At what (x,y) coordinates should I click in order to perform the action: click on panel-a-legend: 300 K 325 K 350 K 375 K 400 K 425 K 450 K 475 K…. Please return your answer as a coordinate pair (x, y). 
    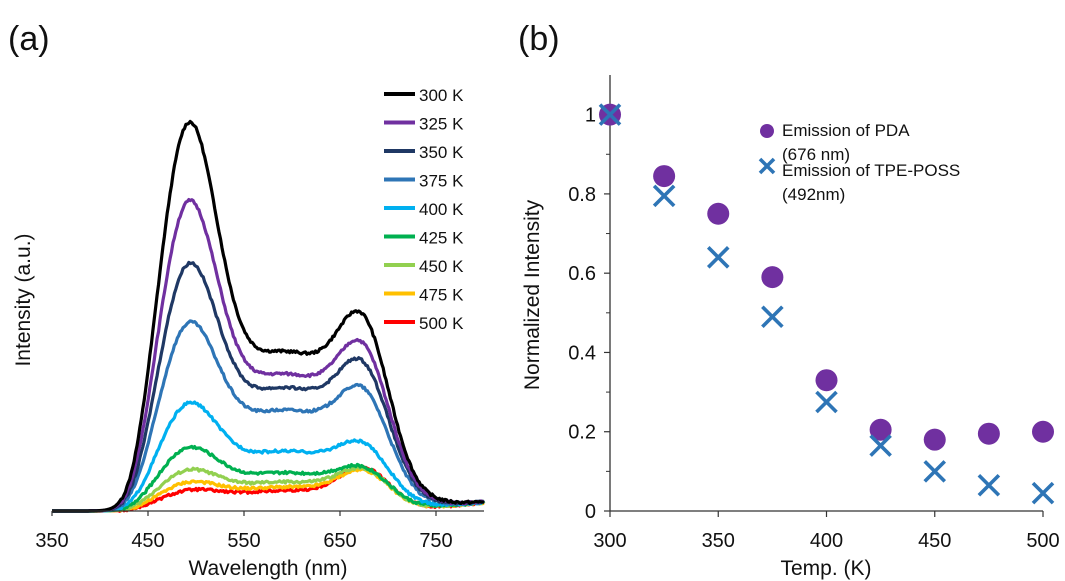
    Looking at the image, I should click on (424, 209).